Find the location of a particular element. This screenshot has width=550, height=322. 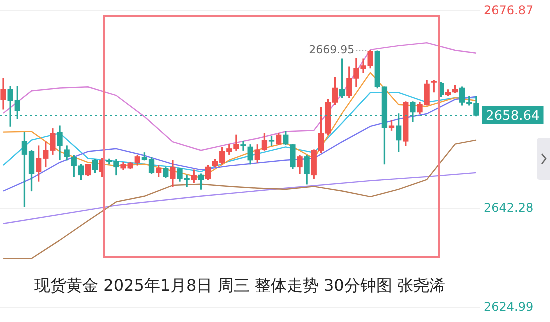

annotation: 2669.95 is located at coordinates (332, 50).